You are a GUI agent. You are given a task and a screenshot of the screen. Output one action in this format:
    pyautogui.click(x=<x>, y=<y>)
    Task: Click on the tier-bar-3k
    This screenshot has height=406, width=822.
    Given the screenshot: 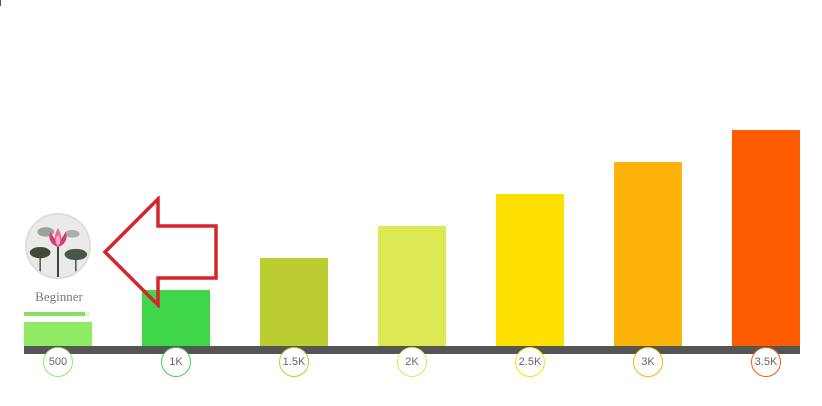 What is the action you would take?
    pyautogui.click(x=648, y=258)
    